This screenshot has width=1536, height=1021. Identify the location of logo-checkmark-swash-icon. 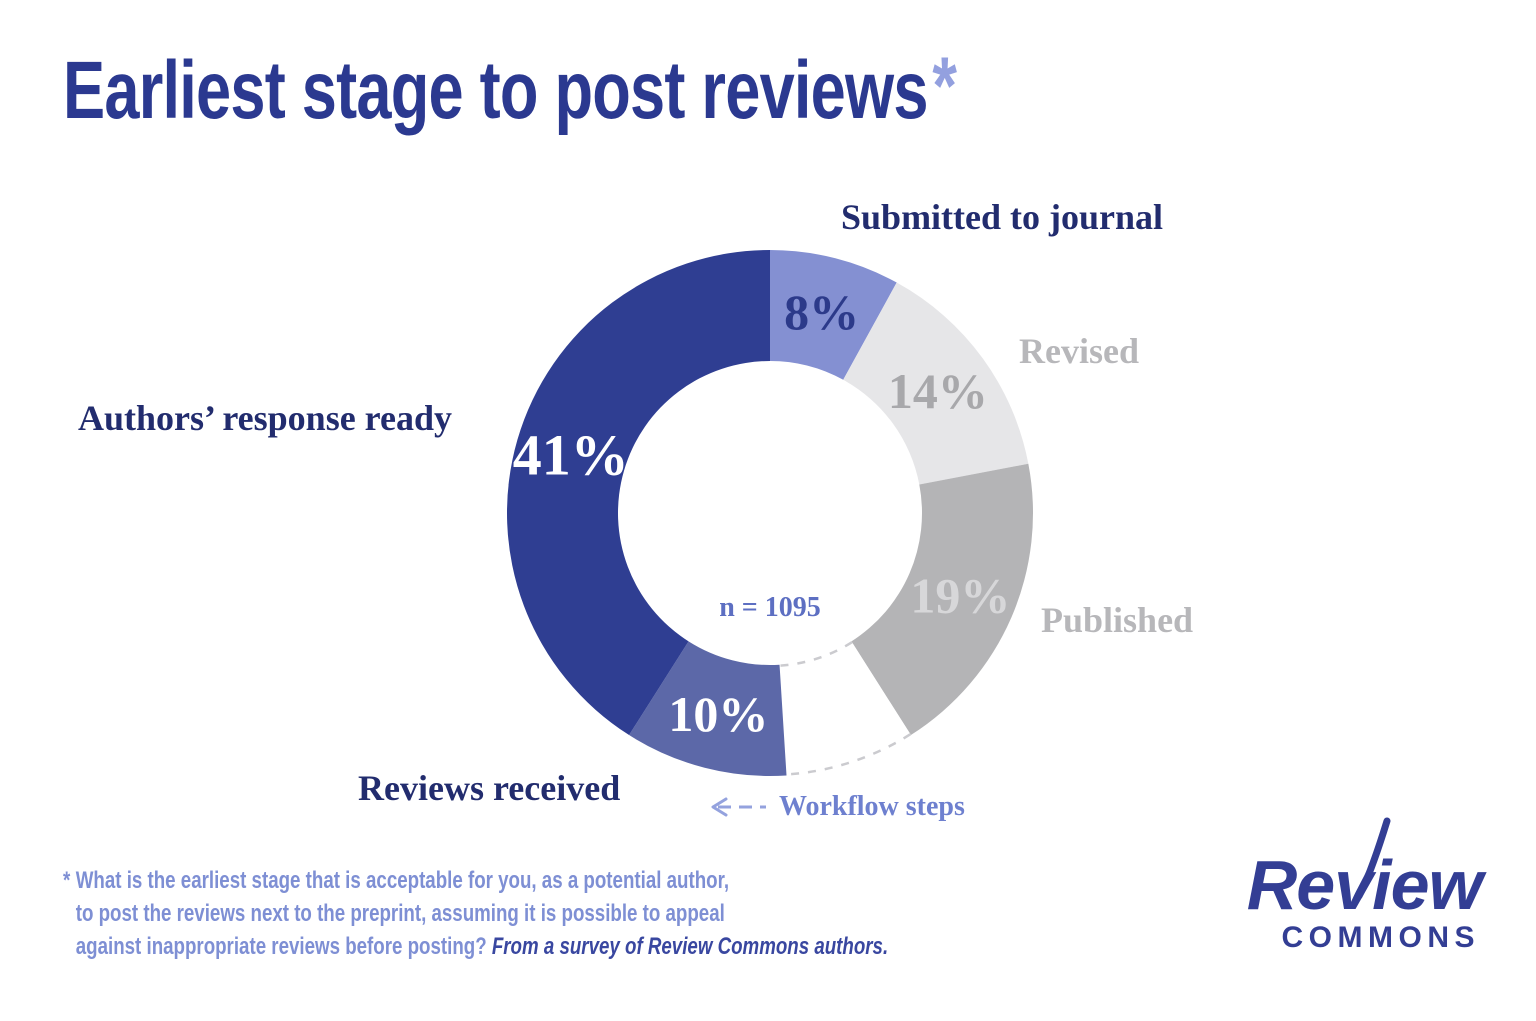
(1373, 858).